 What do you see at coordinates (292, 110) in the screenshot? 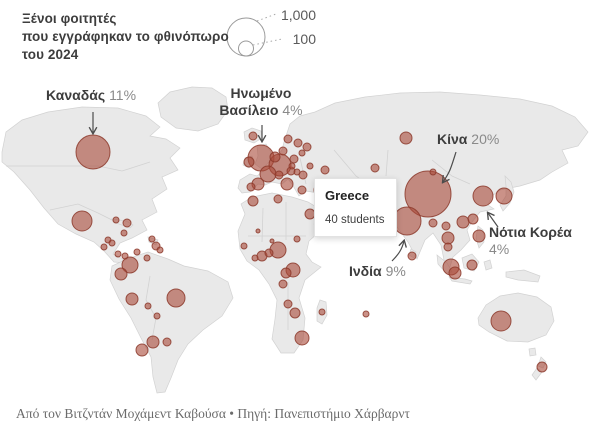
I see `annotation-uk-value: 4%` at bounding box center [292, 110].